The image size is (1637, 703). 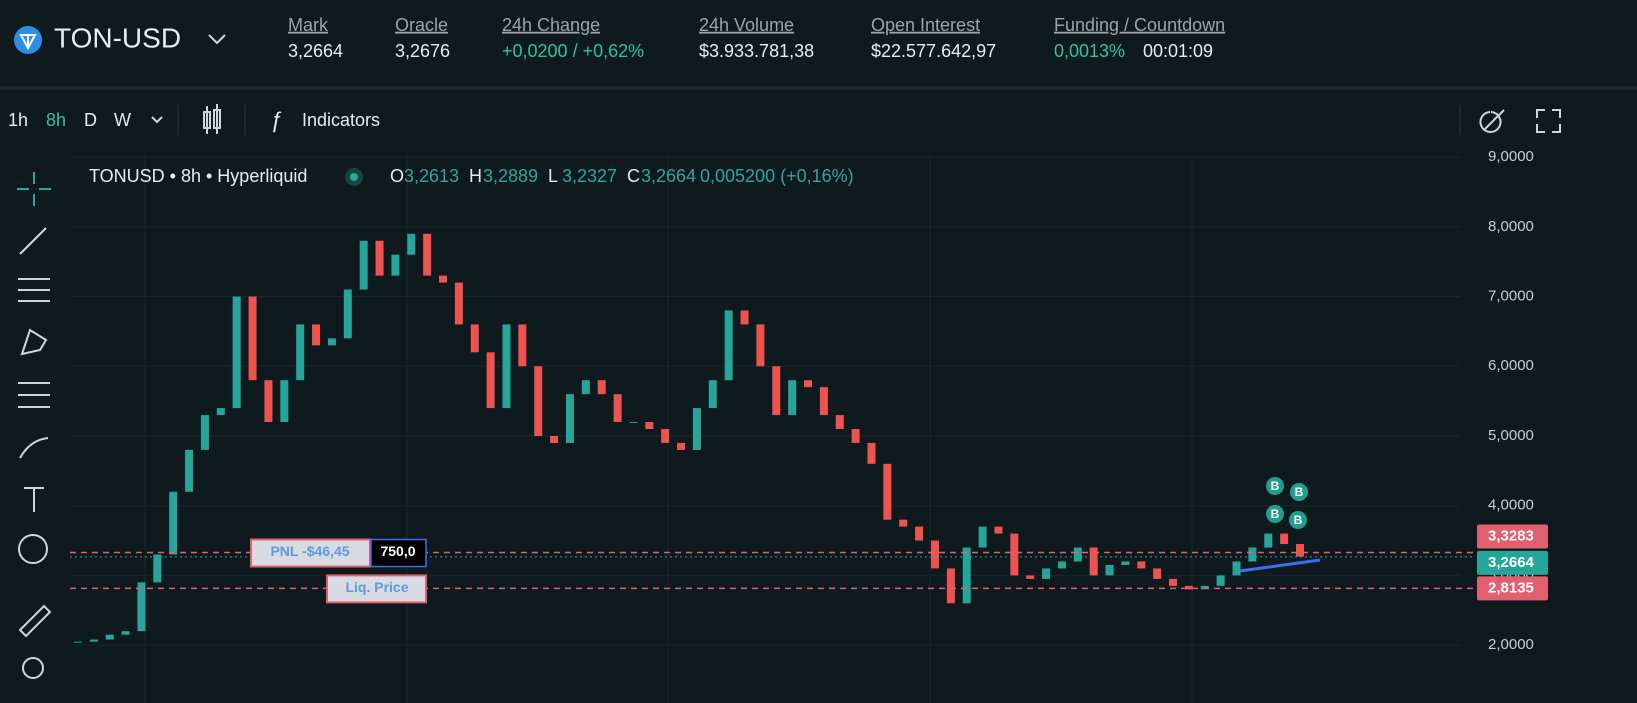 I want to click on interval: D, so click(x=90, y=120).